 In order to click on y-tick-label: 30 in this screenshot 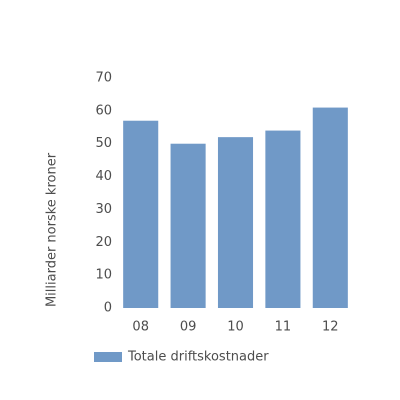, I will do `click(103, 209)`.